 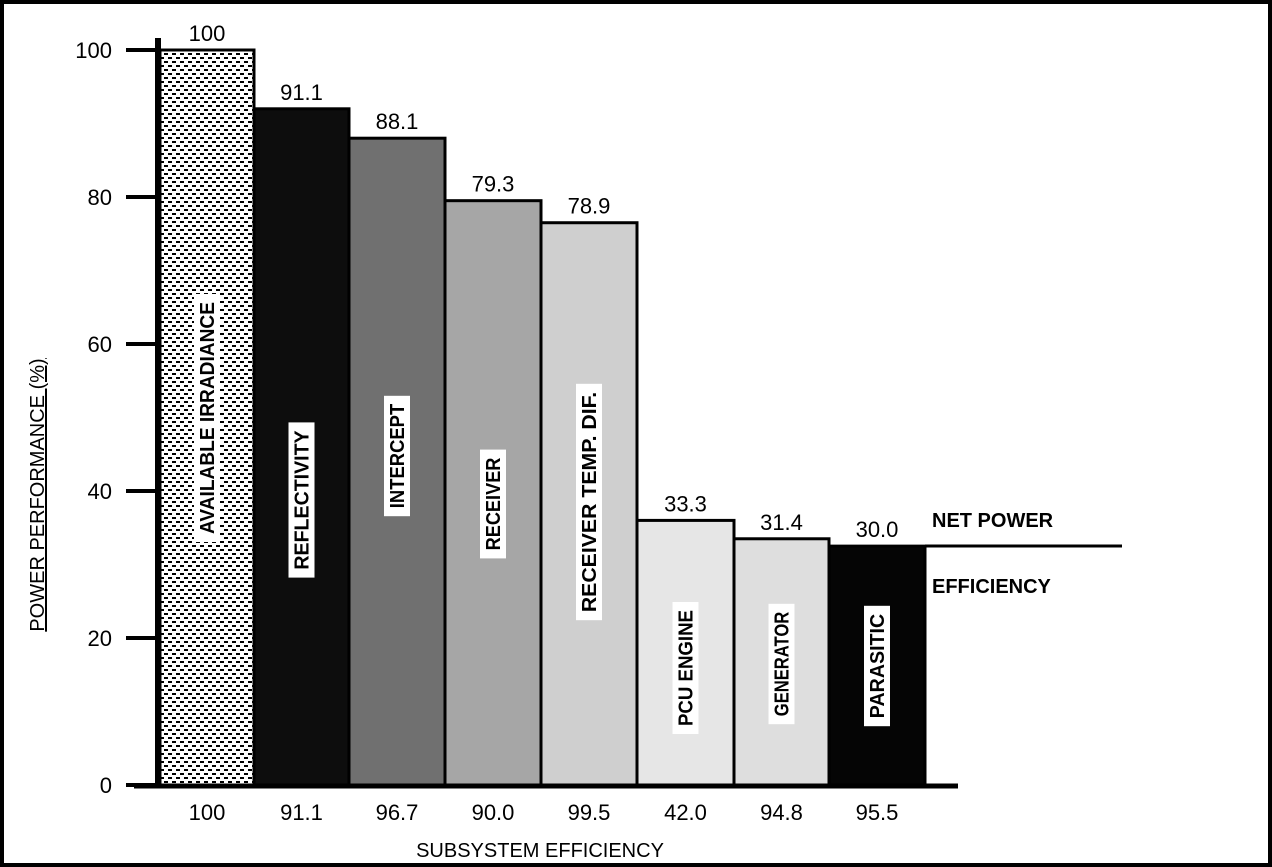 I want to click on category-label-7: PARASITIC, so click(x=877, y=666).